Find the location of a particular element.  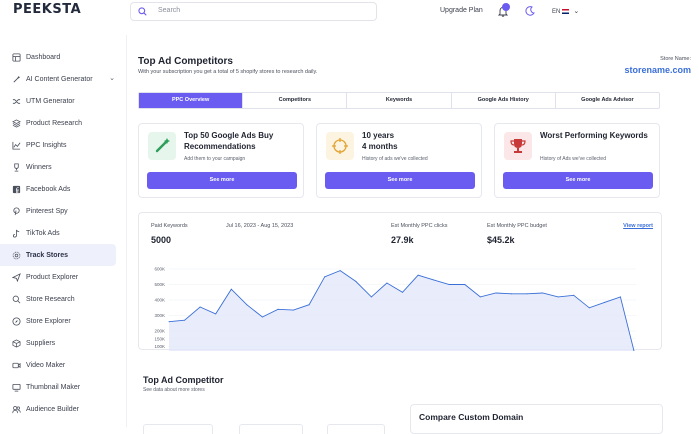

sidebar-item-facebook-ads: Facebook Ads is located at coordinates (62, 189).